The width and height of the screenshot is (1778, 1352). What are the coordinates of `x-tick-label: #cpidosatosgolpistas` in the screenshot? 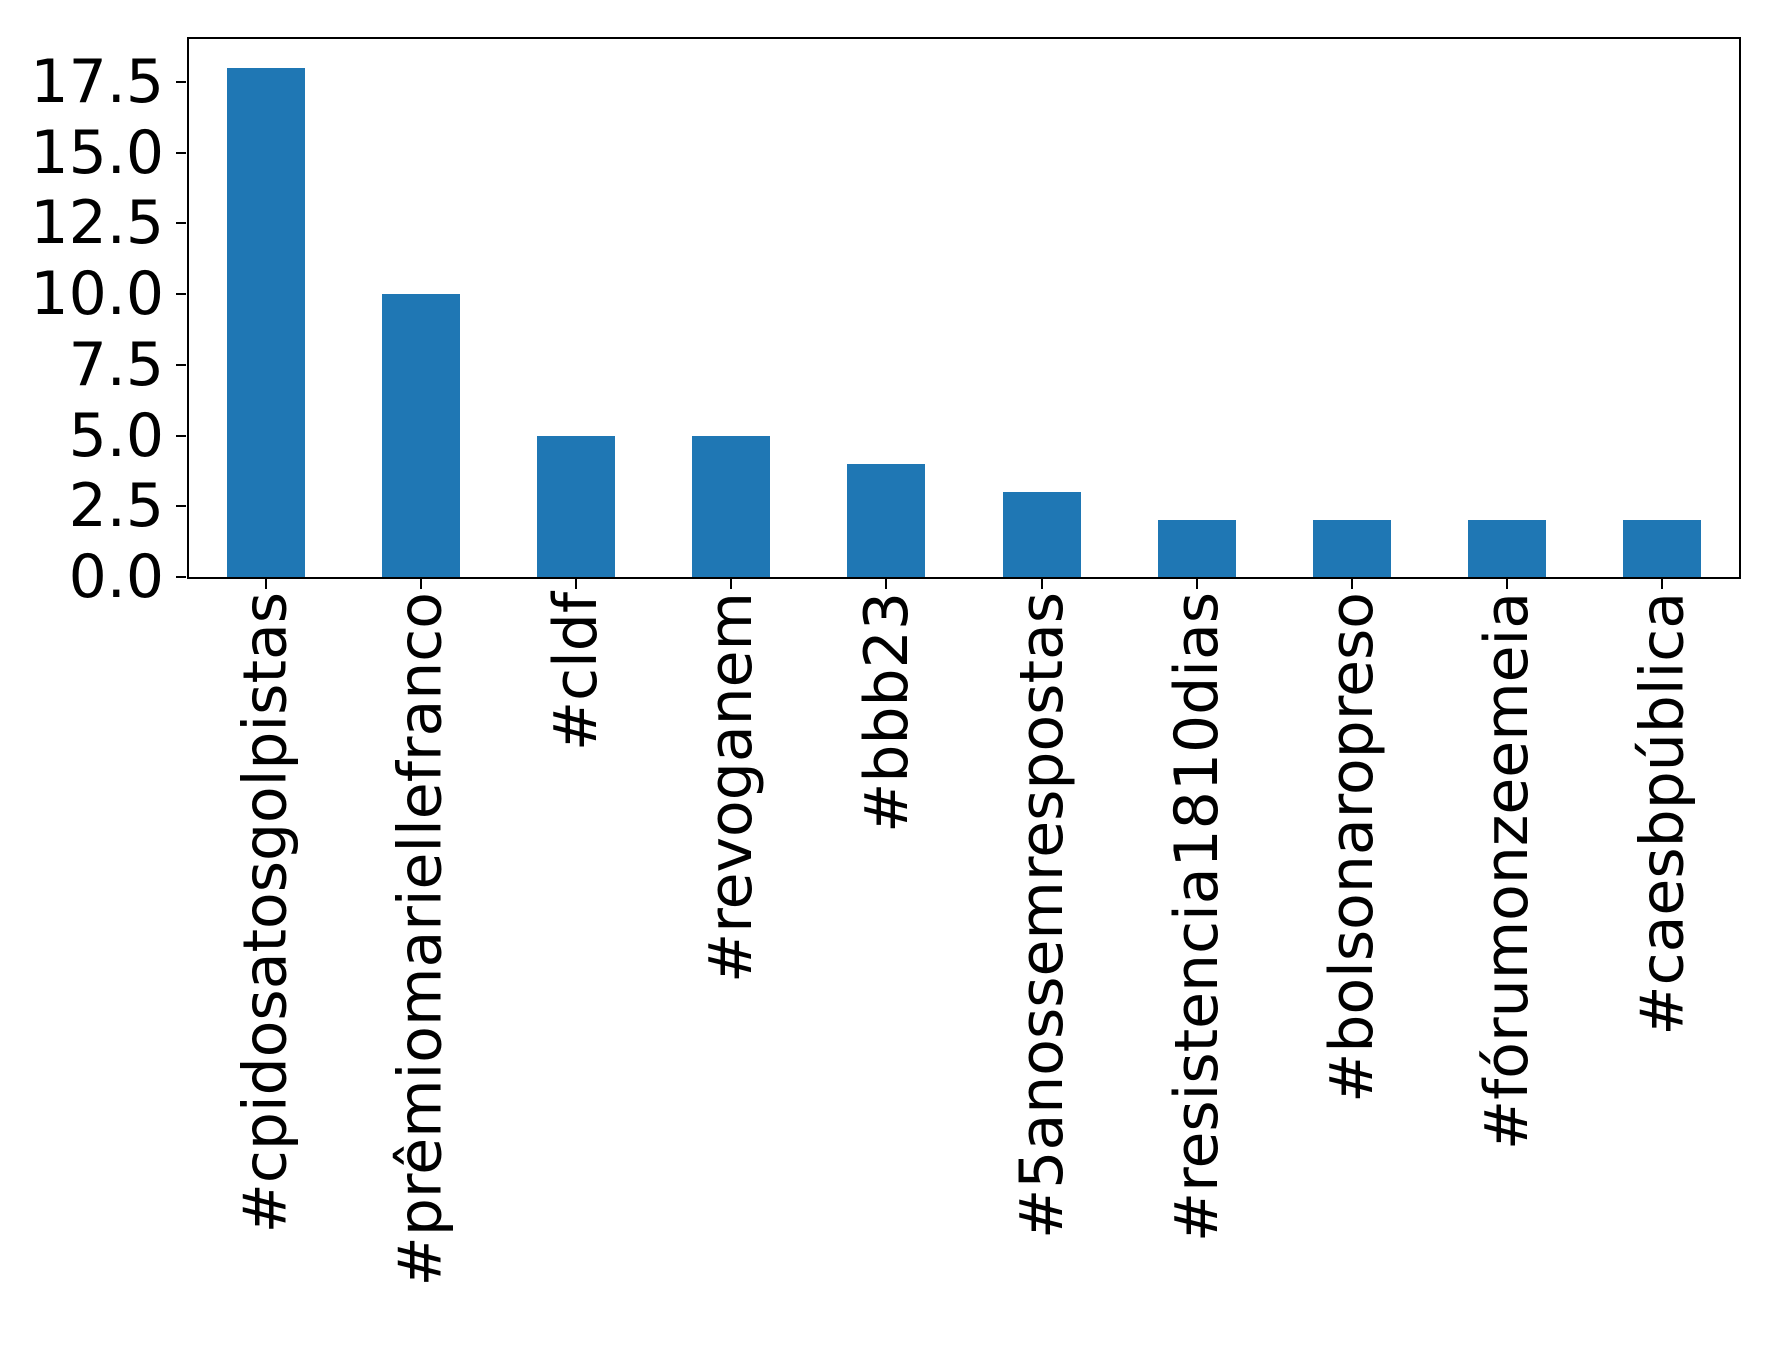 It's located at (266, 964).